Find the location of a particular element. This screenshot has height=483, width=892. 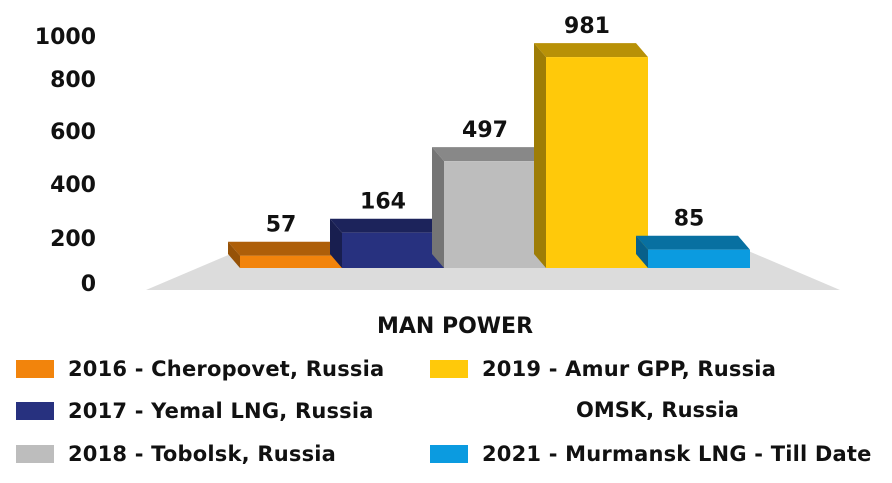

legend-label-2017: 2017 - Yemal LNG, Russia is located at coordinates (221, 411).